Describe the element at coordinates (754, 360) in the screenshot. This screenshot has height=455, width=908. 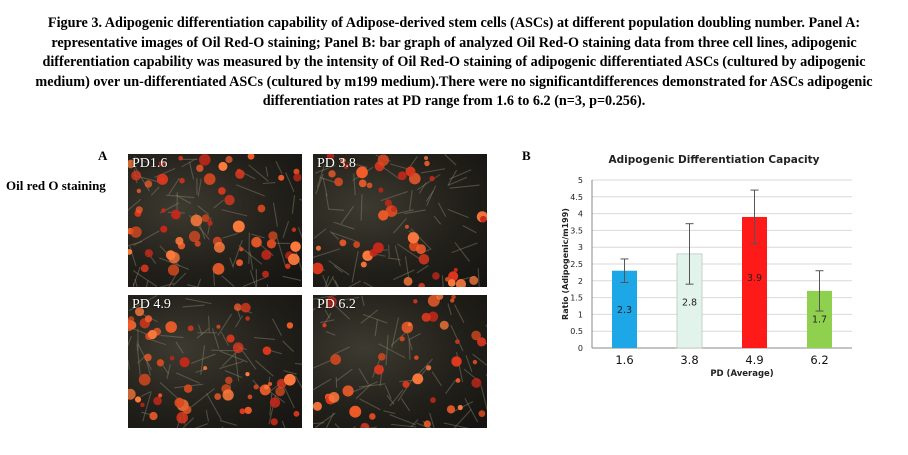
I see `x-tick-label: 4.9` at that location.